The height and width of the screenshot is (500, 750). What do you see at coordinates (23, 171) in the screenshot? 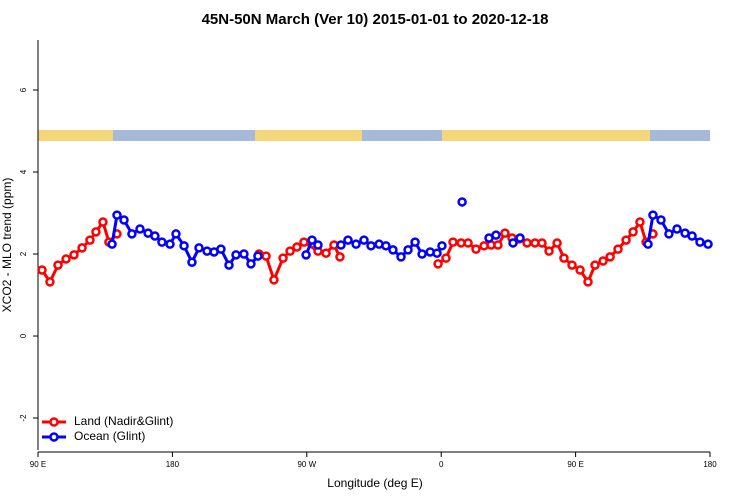
I see `y-tick-label: 4` at bounding box center [23, 171].